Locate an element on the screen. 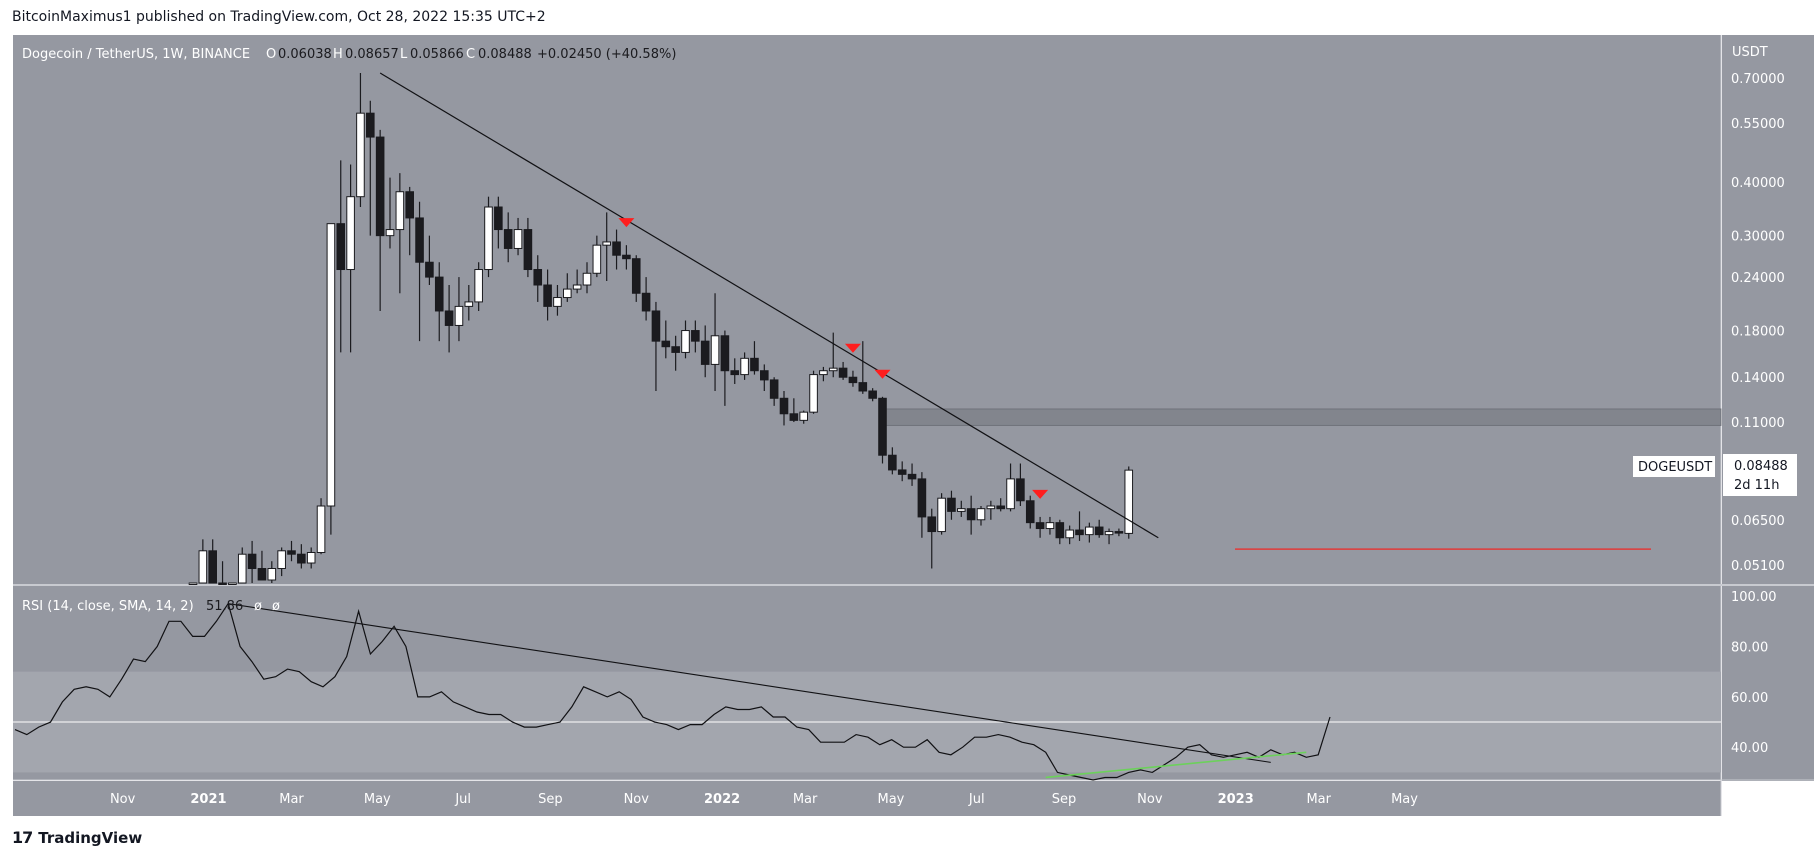 This screenshot has height=861, width=1814. time-tick: 2022 is located at coordinates (722, 799).